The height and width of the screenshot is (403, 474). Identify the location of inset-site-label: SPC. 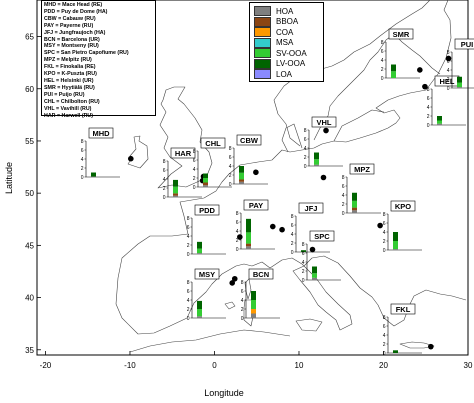
(322, 236).